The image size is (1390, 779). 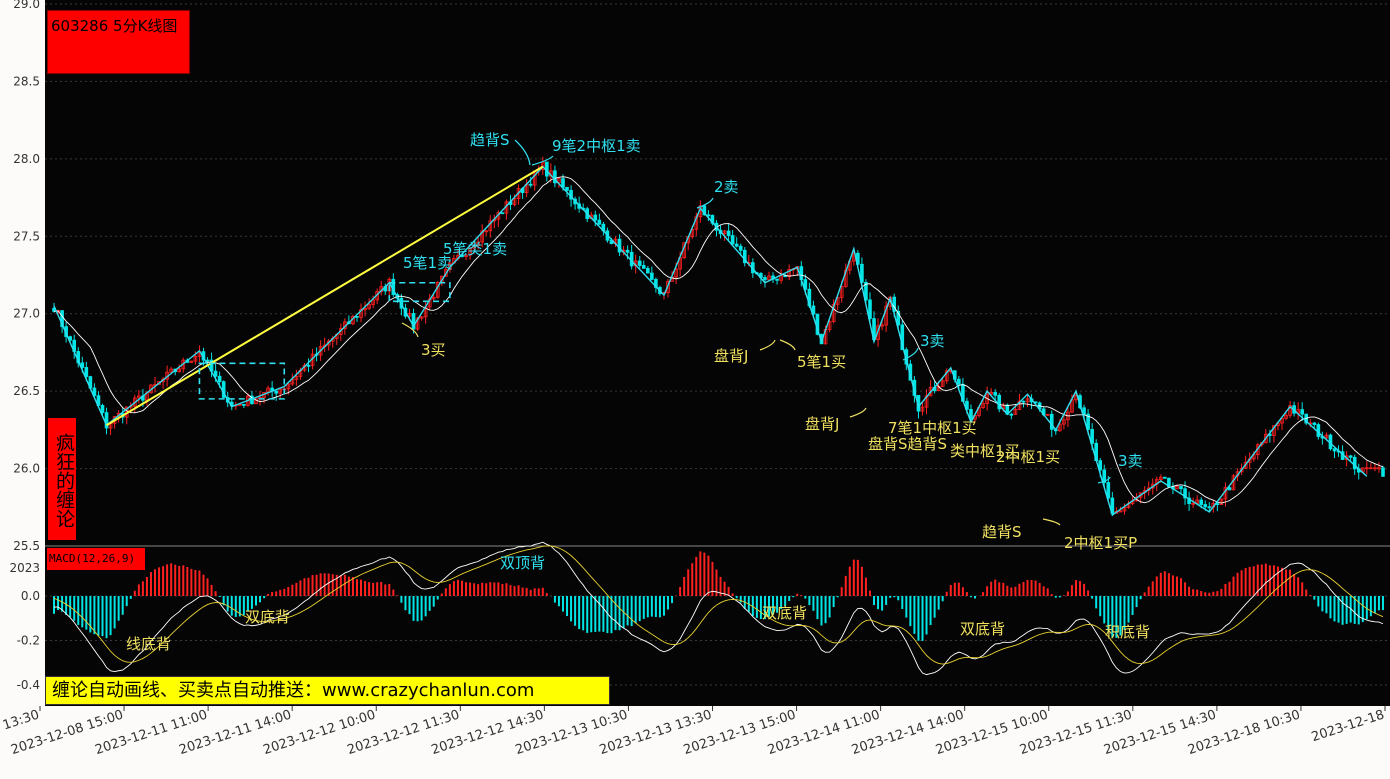 I want to click on segment-line, so click(x=325, y=296).